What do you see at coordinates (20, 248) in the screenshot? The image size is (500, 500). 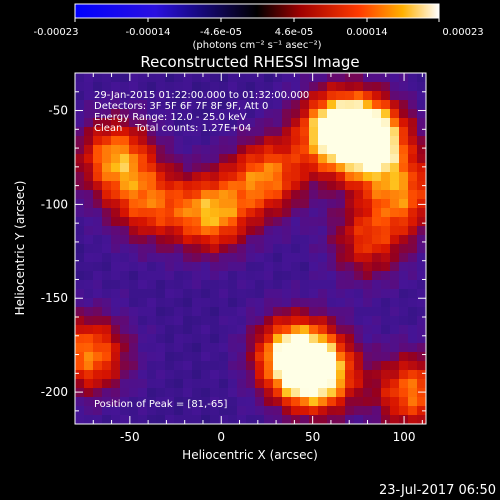 I see `y-axis-label: Heliocentric Y (arcsec)` at bounding box center [20, 248].